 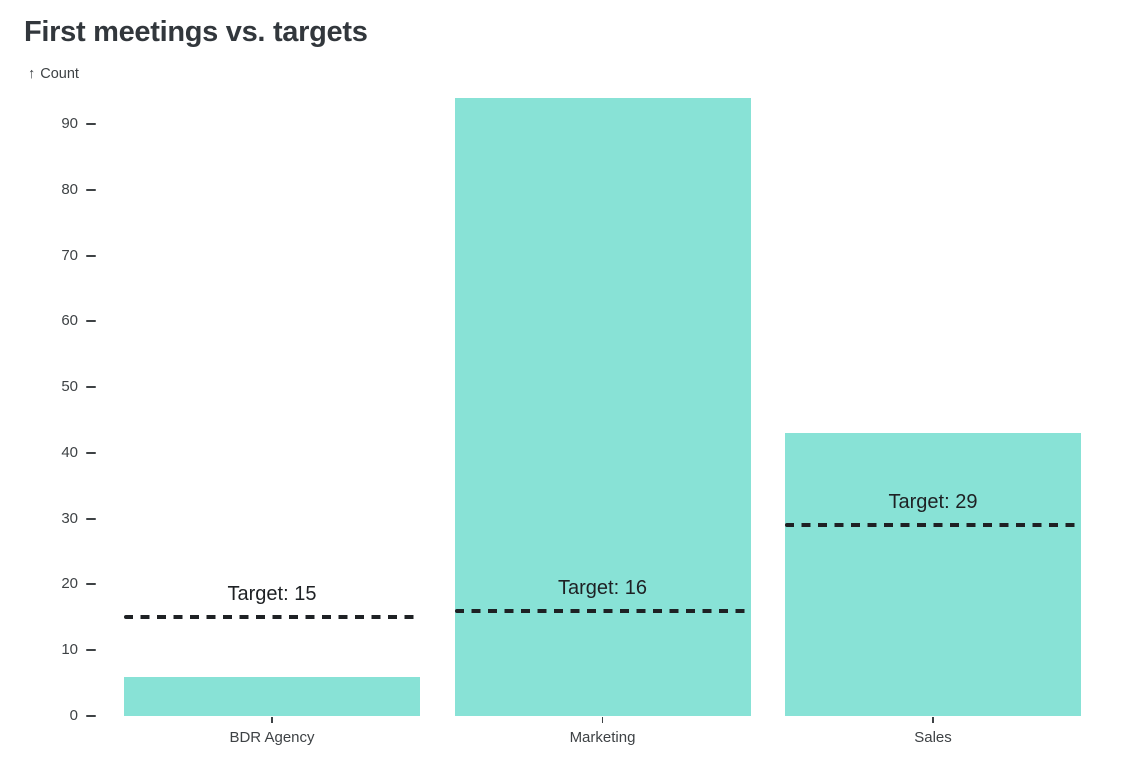 What do you see at coordinates (59, 74) in the screenshot?
I see `y-axis-label-text: Count` at bounding box center [59, 74].